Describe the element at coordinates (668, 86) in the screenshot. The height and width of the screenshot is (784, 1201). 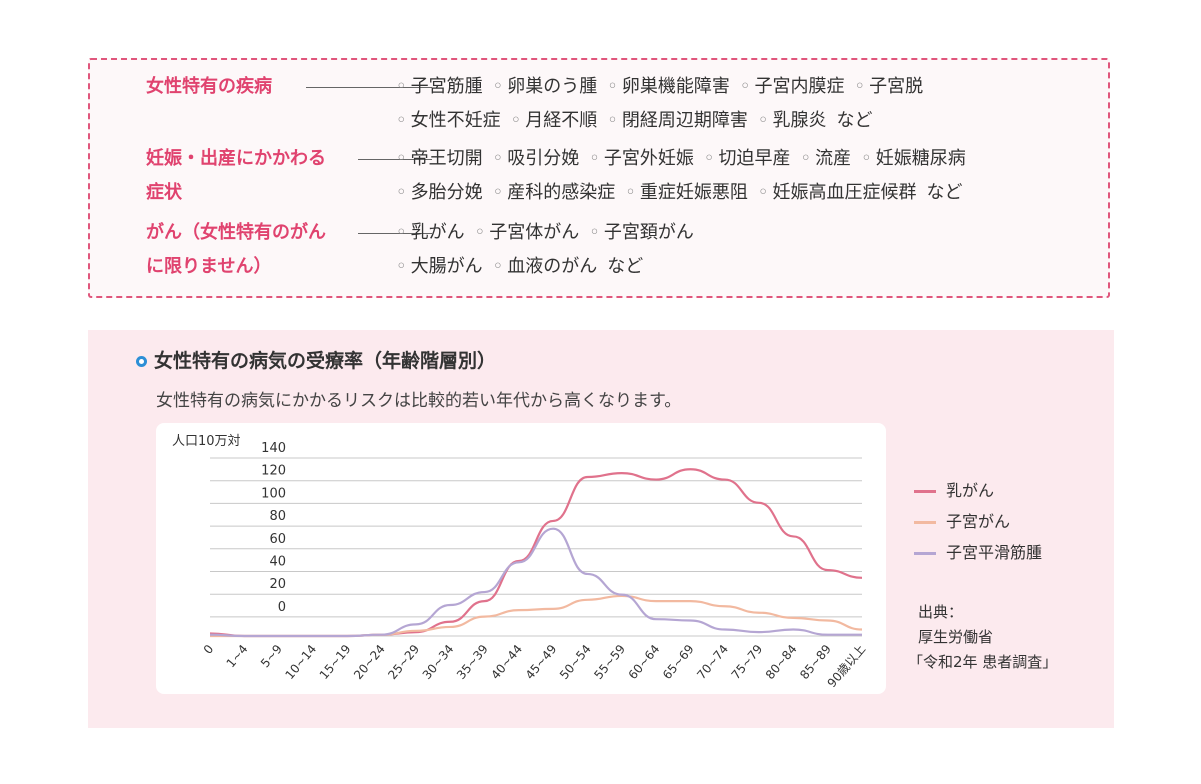
I see `disease-item: 卵巣機能障害` at that location.